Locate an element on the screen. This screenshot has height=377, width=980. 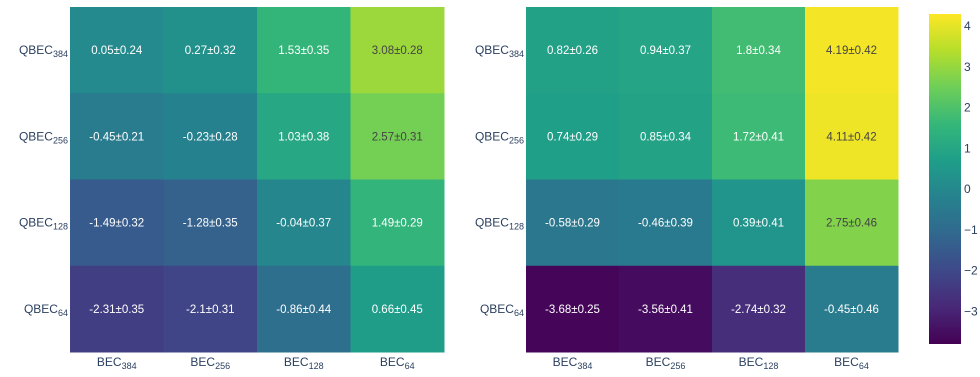
cell-value-label: 0.85±0.34 is located at coordinates (666, 137).